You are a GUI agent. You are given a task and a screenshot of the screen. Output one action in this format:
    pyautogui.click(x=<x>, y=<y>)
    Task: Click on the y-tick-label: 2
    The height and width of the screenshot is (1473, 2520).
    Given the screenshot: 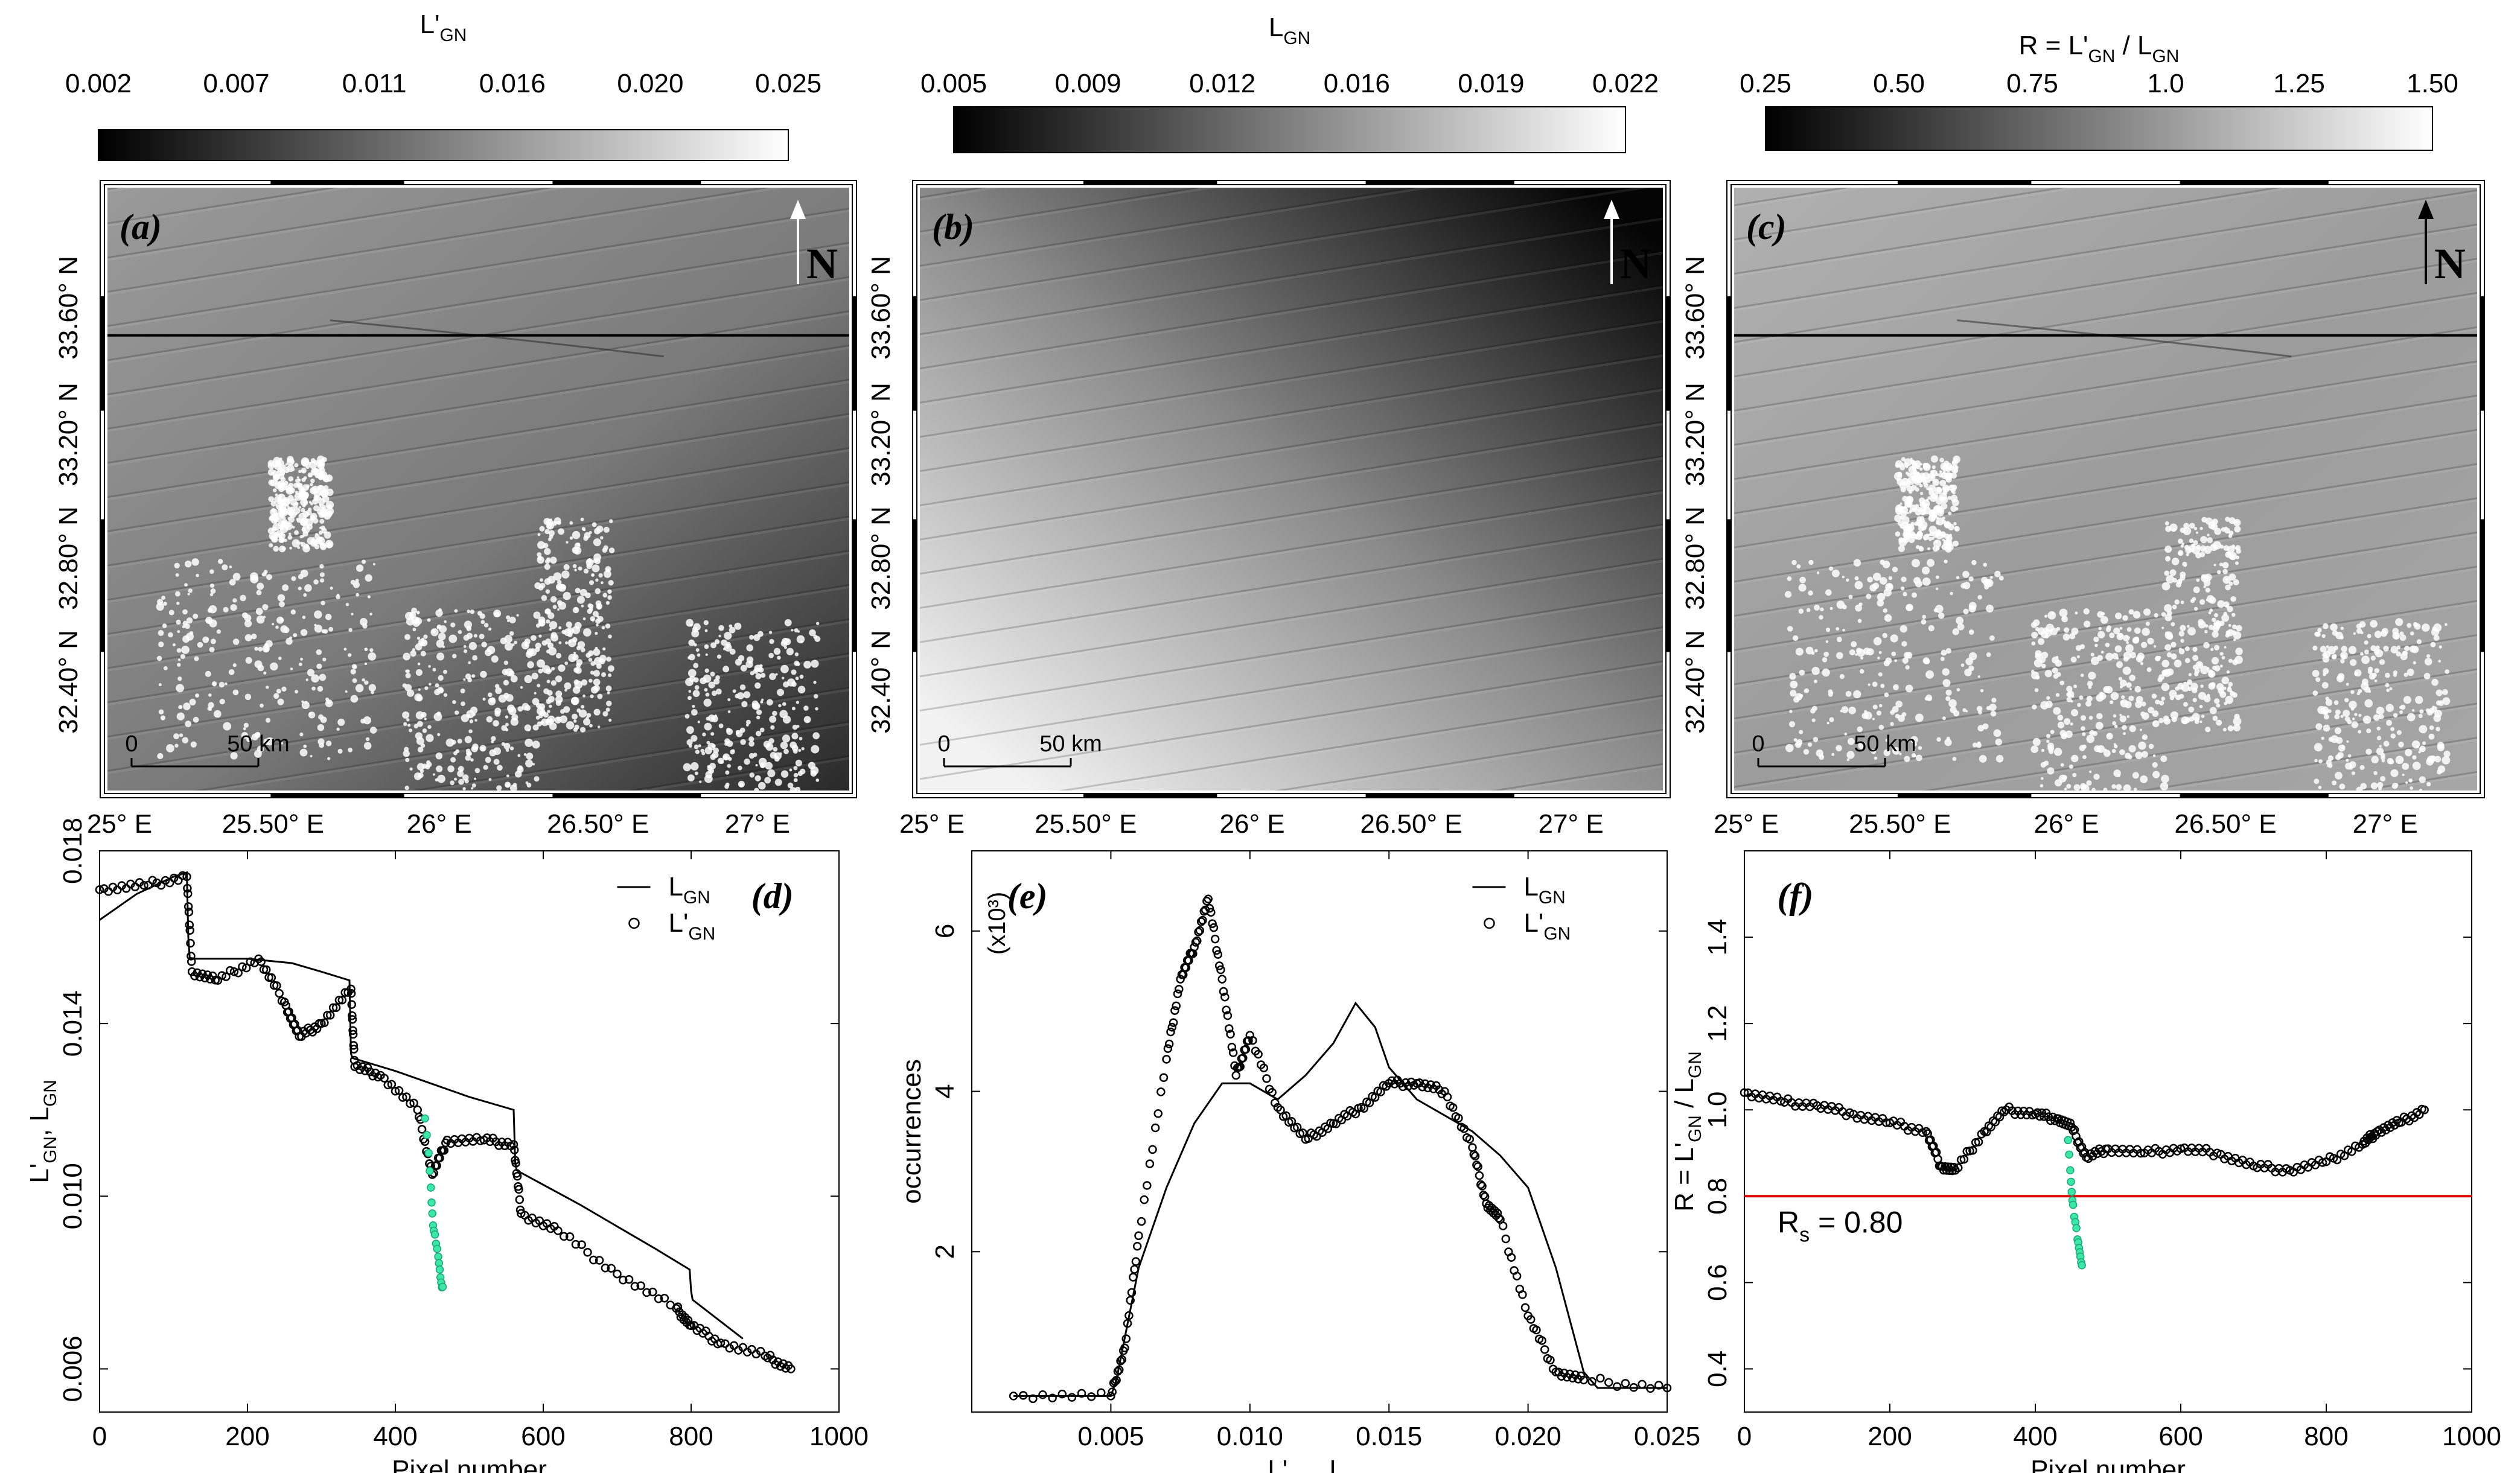 What is the action you would take?
    pyautogui.click(x=945, y=1251)
    